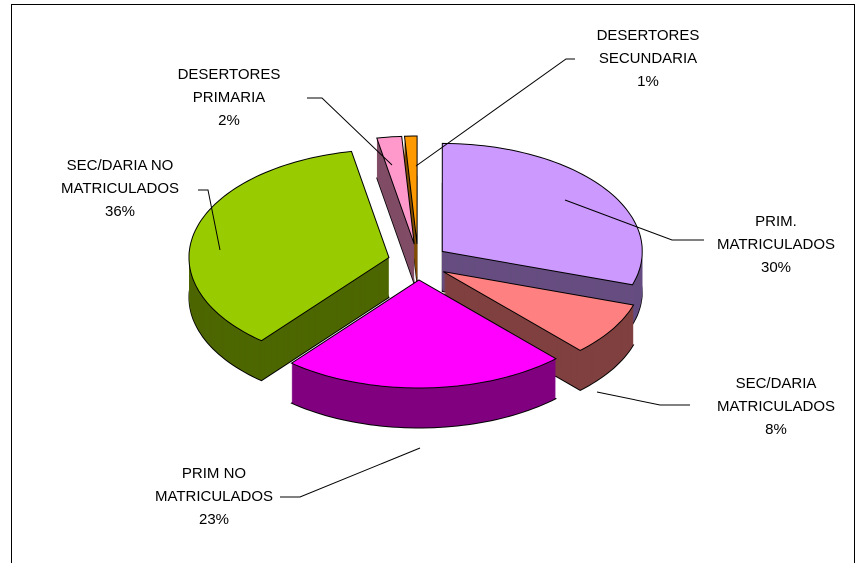 Image resolution: width=857 pixels, height=563 pixels. I want to click on category-name: DESERTORES PRIMARIA, so click(229, 86).